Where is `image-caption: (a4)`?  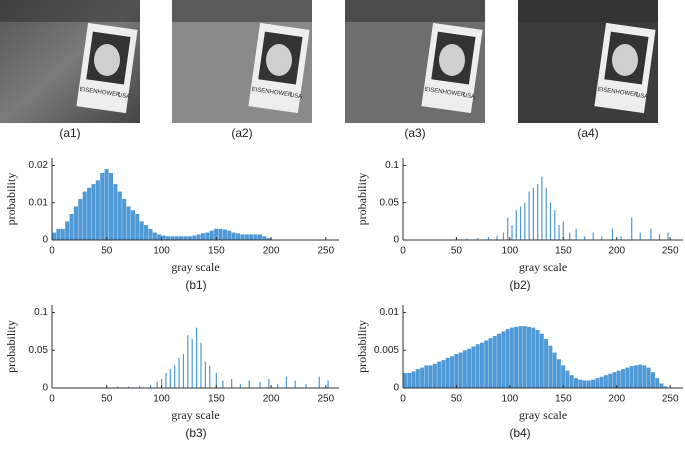
image-caption: (a4) is located at coordinates (587, 133).